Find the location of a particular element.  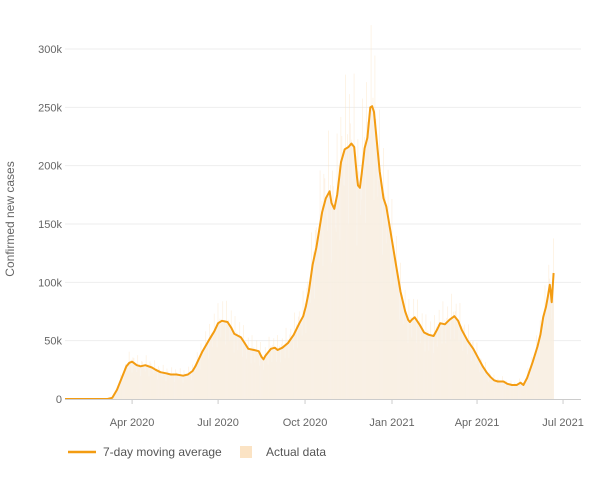

y-axis-ticks: 0 50k 100k 150k 200k 250k 300k is located at coordinates (50, 225).